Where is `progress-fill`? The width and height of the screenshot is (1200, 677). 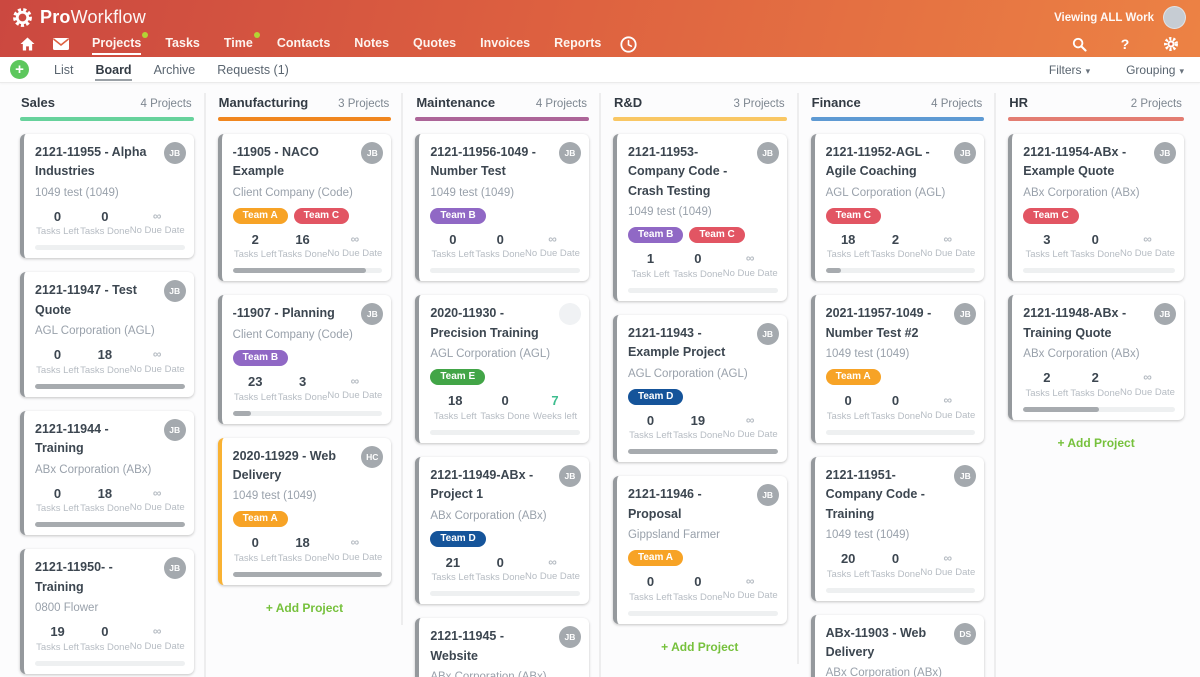 progress-fill is located at coordinates (702, 452).